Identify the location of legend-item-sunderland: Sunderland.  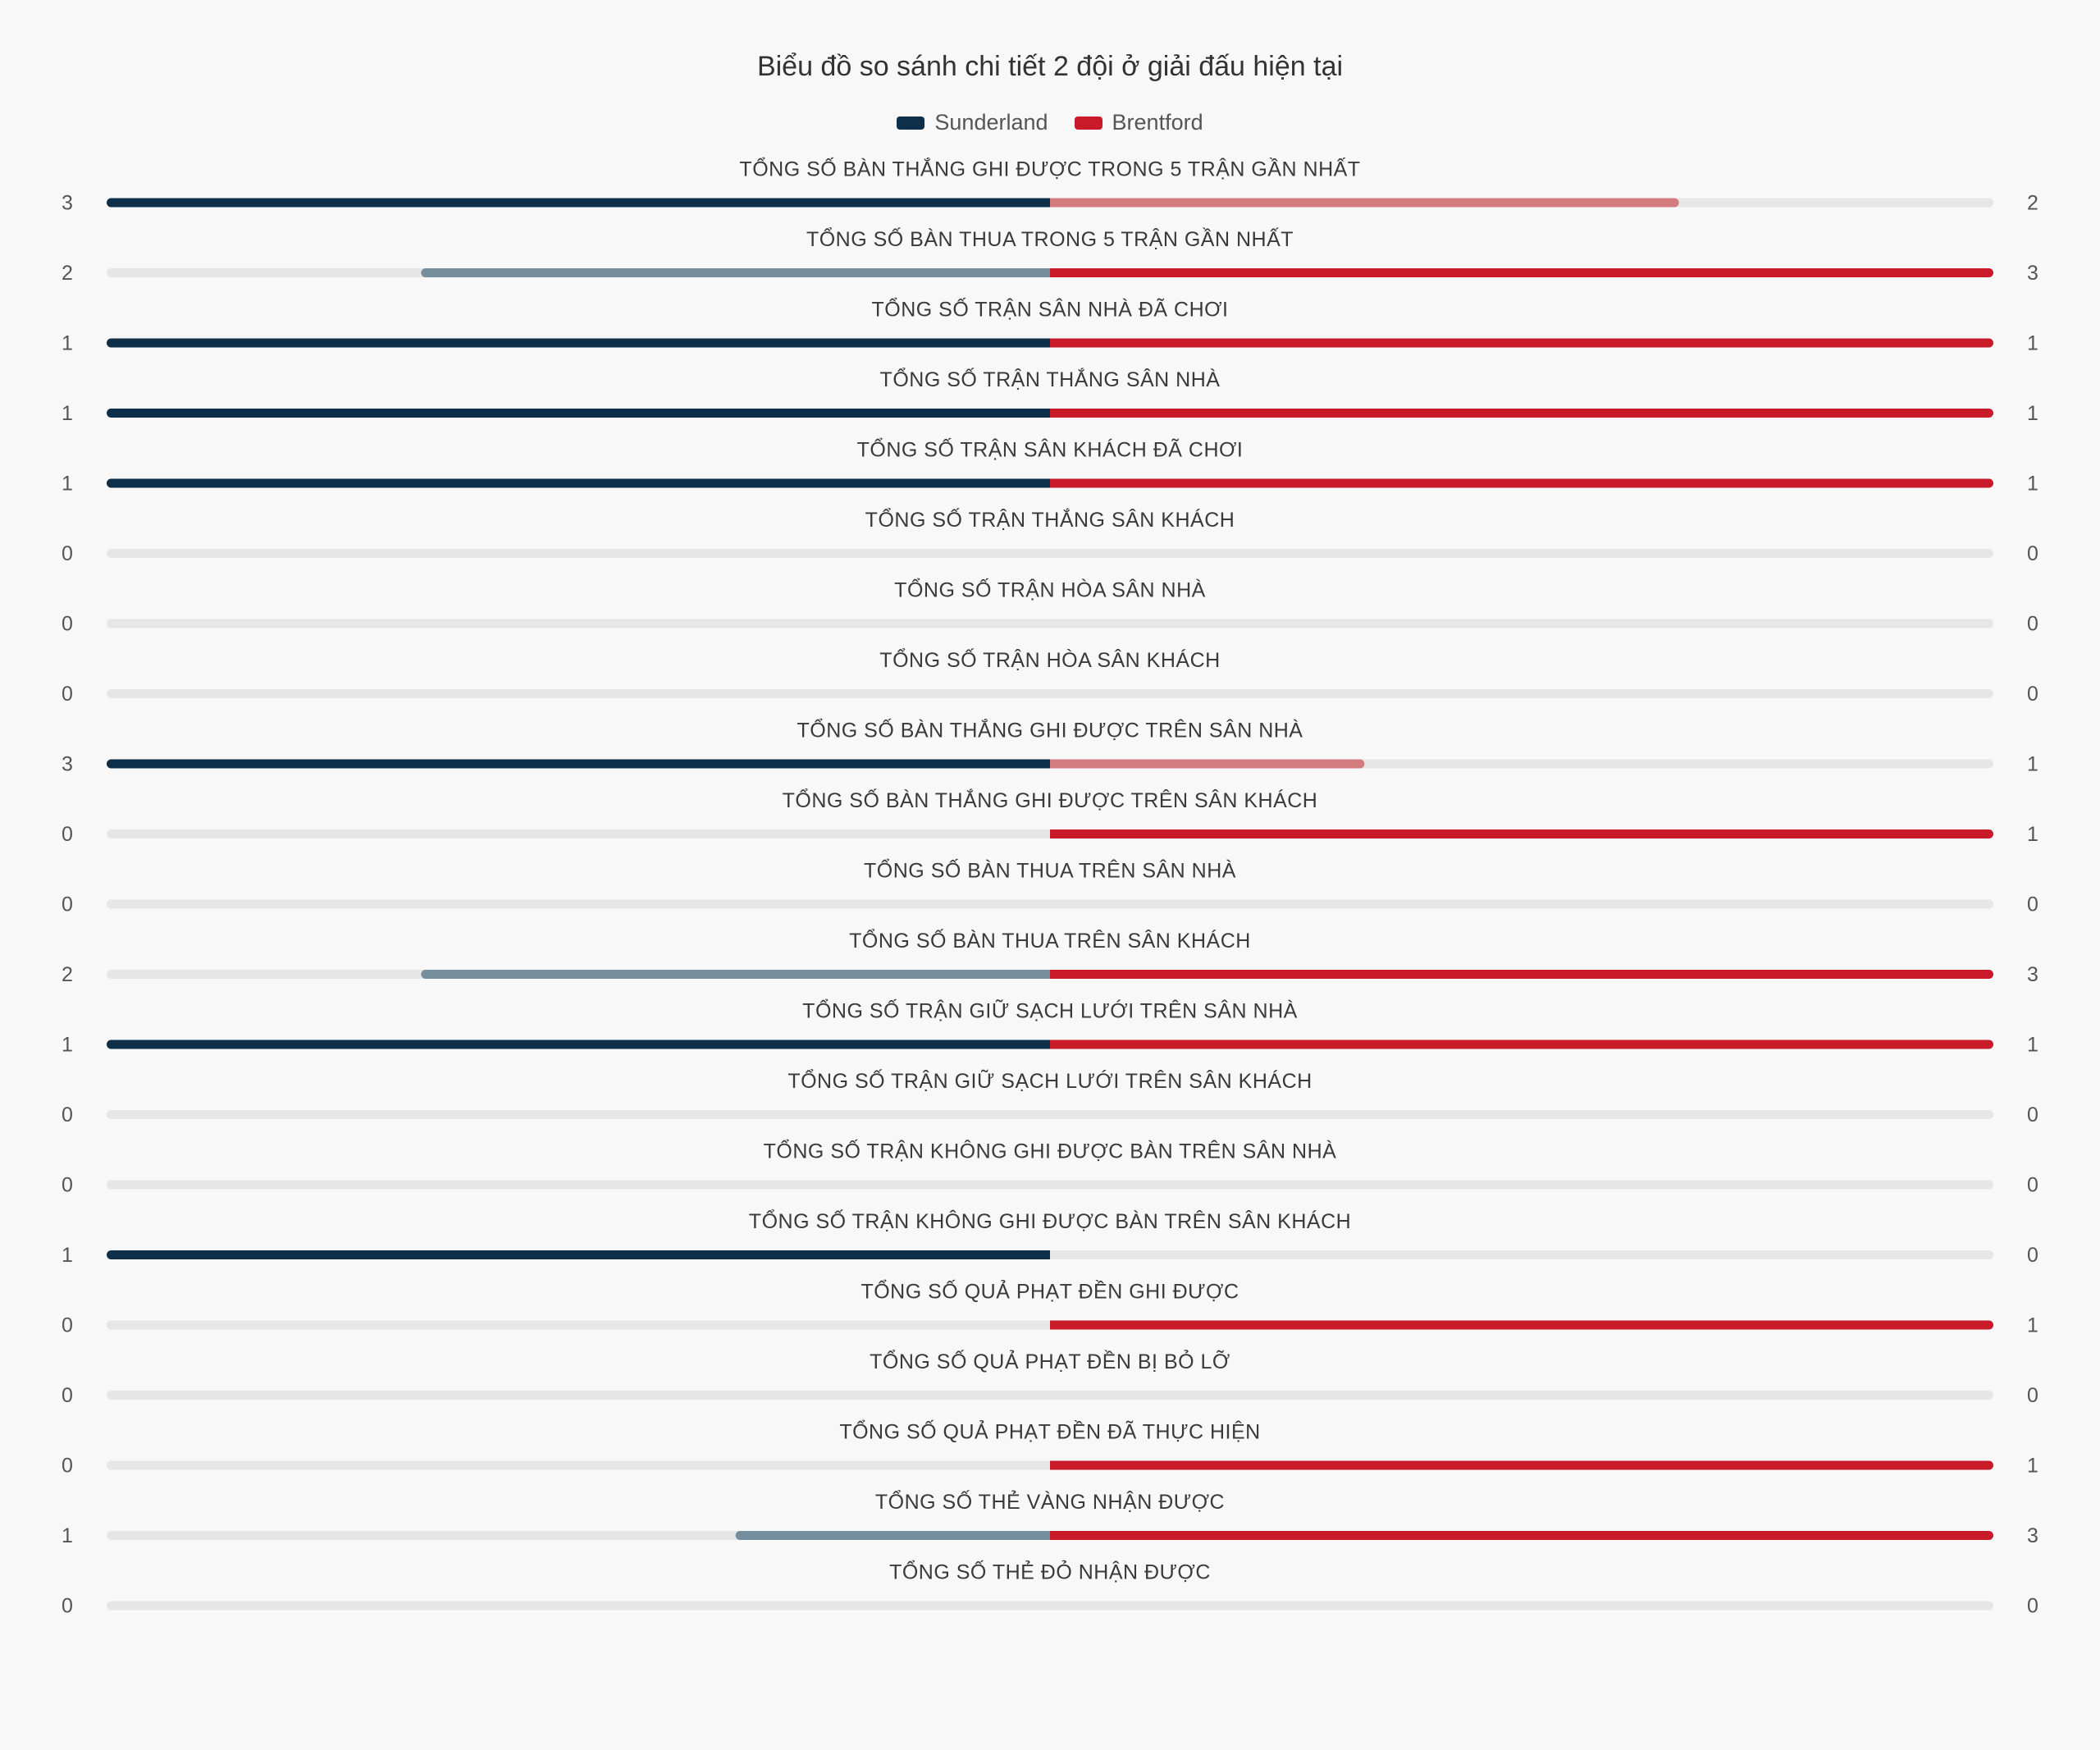
(973, 122).